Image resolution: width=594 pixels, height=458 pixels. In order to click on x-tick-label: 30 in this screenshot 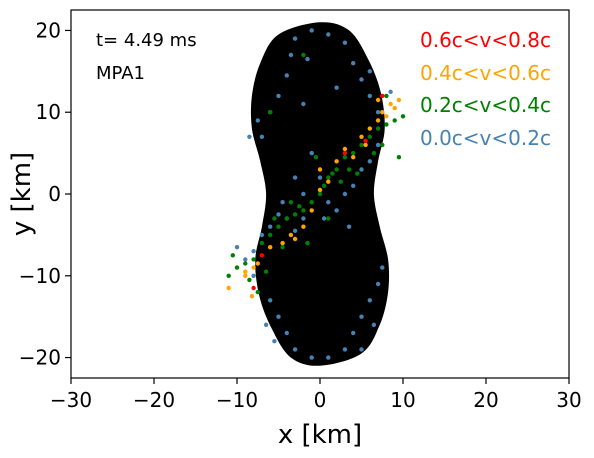, I will do `click(568, 400)`.